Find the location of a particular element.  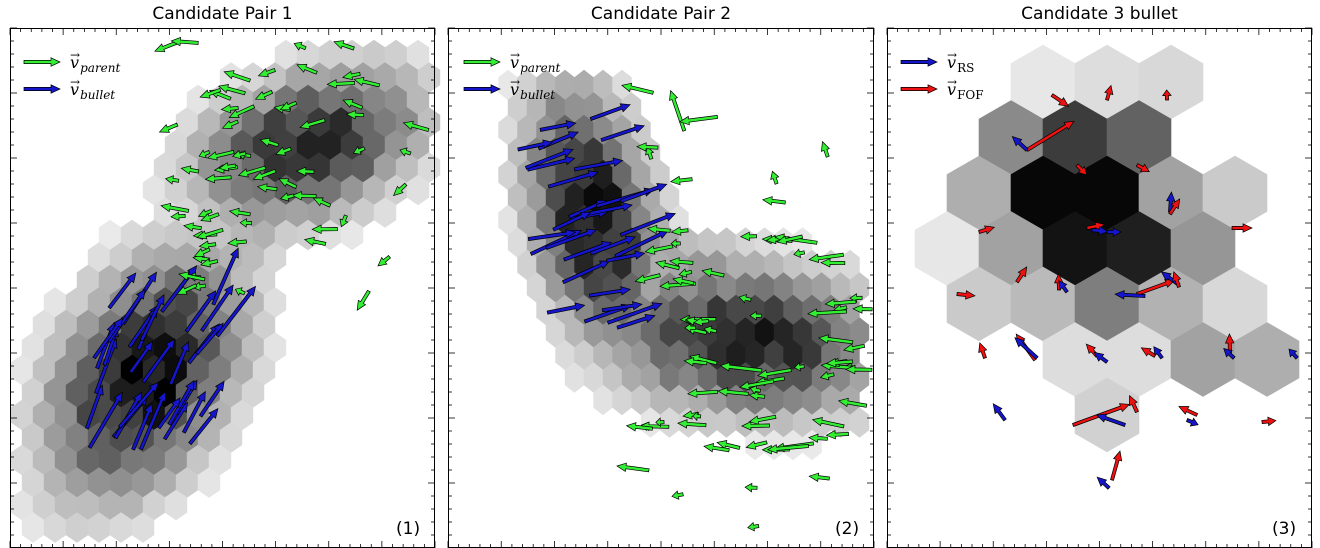

legend-label: bullet is located at coordinates (537, 95).